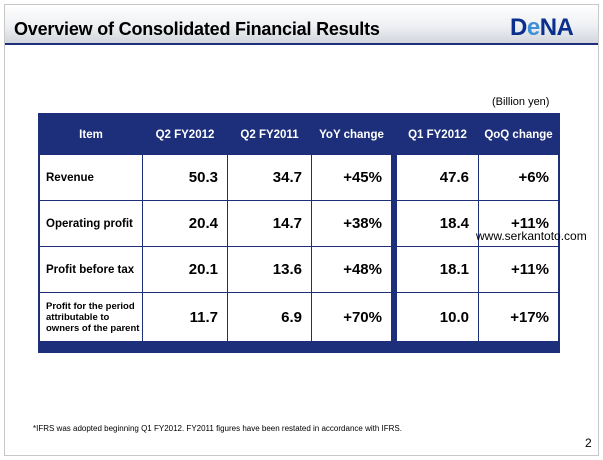 The image size is (603, 460). Describe the element at coordinates (269, 224) in the screenshot. I see `cell-q2-fy2011: 14.7` at that location.